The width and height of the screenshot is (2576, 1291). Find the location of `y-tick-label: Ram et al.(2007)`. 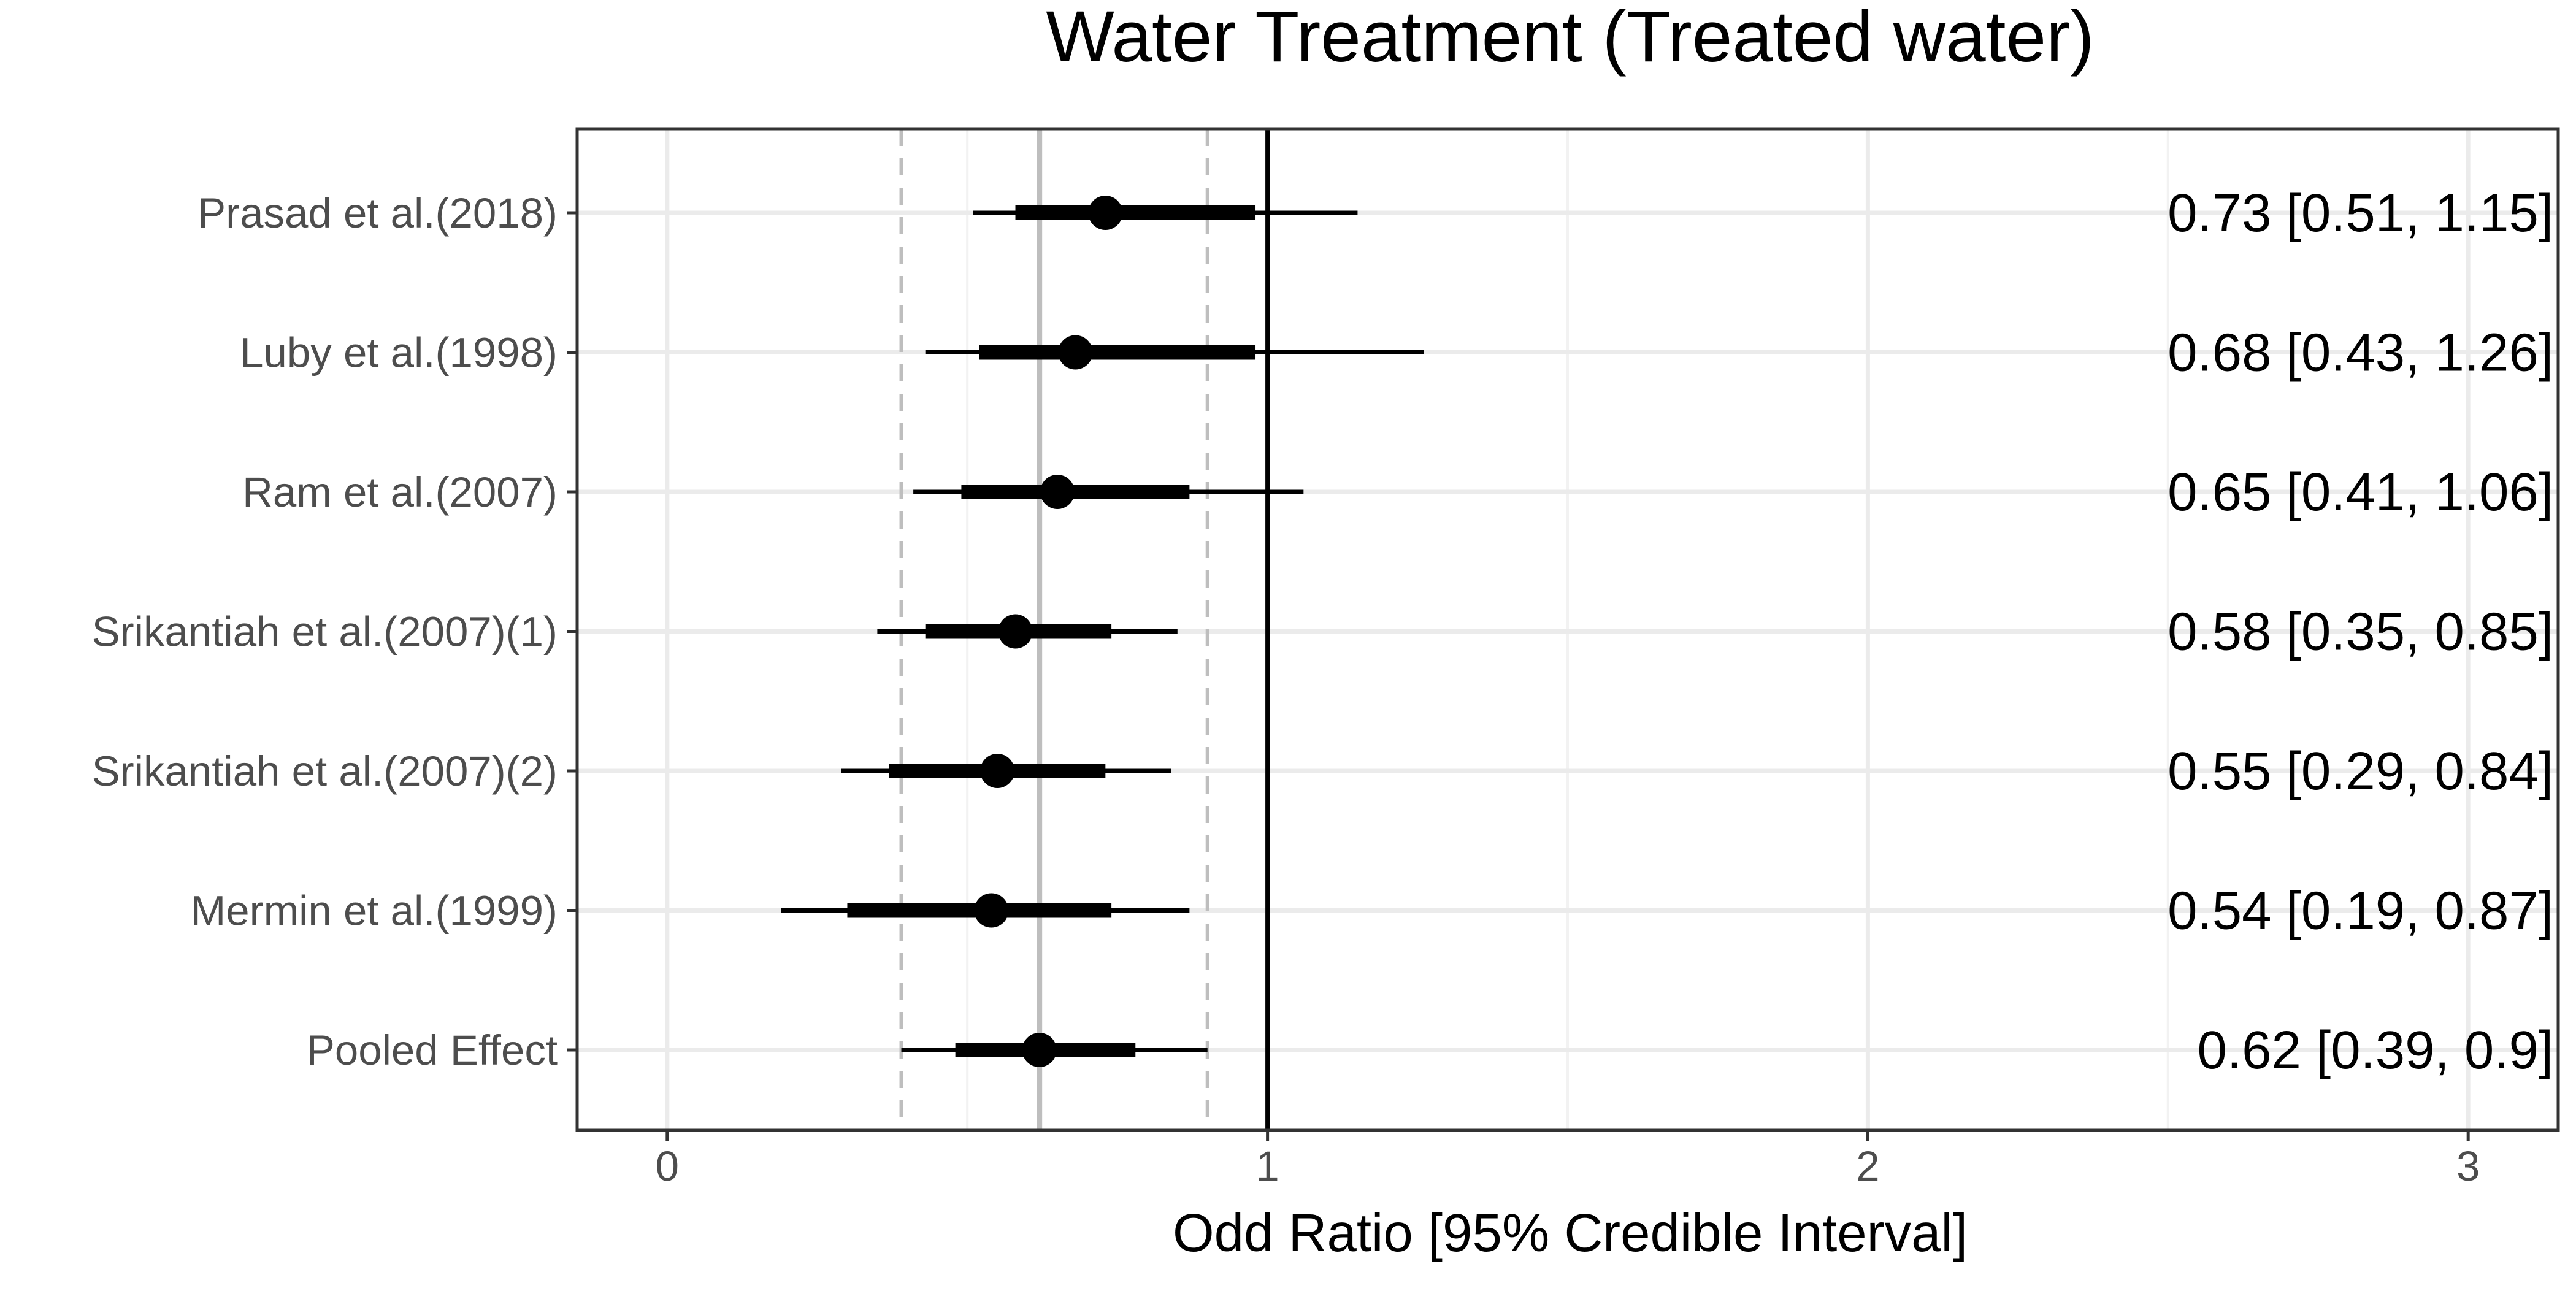

y-tick-label: Ram et al.(2007) is located at coordinates (400, 492).